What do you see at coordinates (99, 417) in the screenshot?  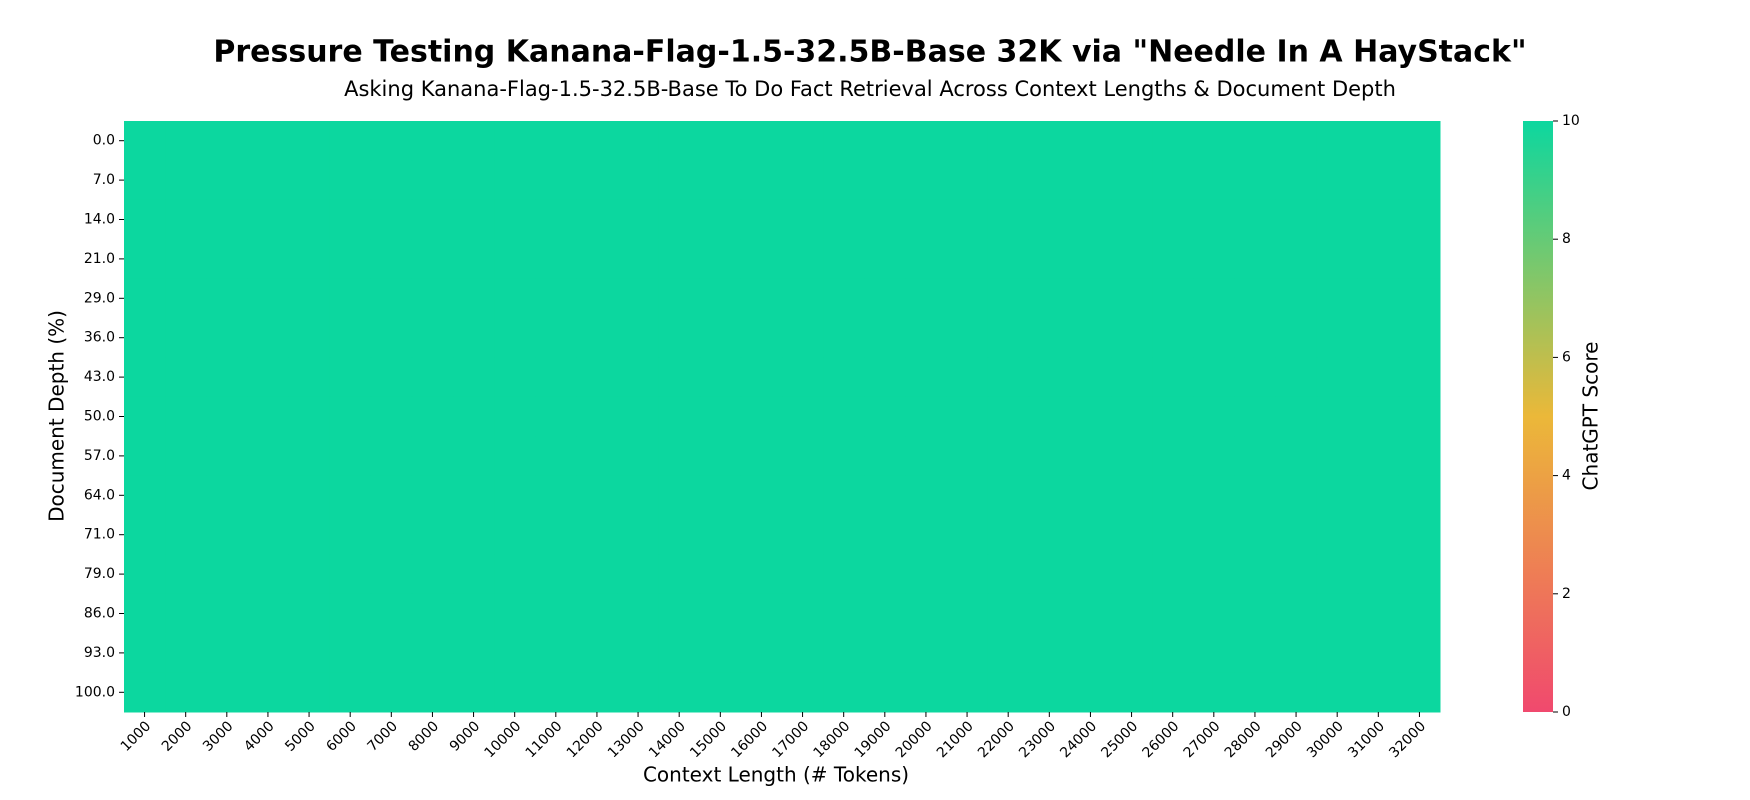 I see `y-tick-label: 50.0` at bounding box center [99, 417].